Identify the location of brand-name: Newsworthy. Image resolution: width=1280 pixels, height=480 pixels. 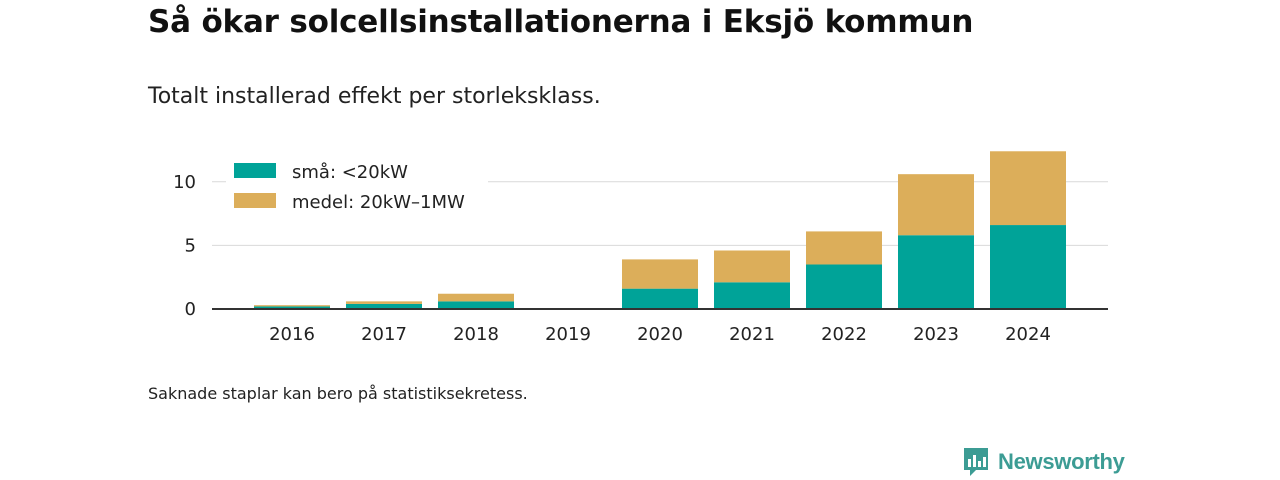
(1061, 461).